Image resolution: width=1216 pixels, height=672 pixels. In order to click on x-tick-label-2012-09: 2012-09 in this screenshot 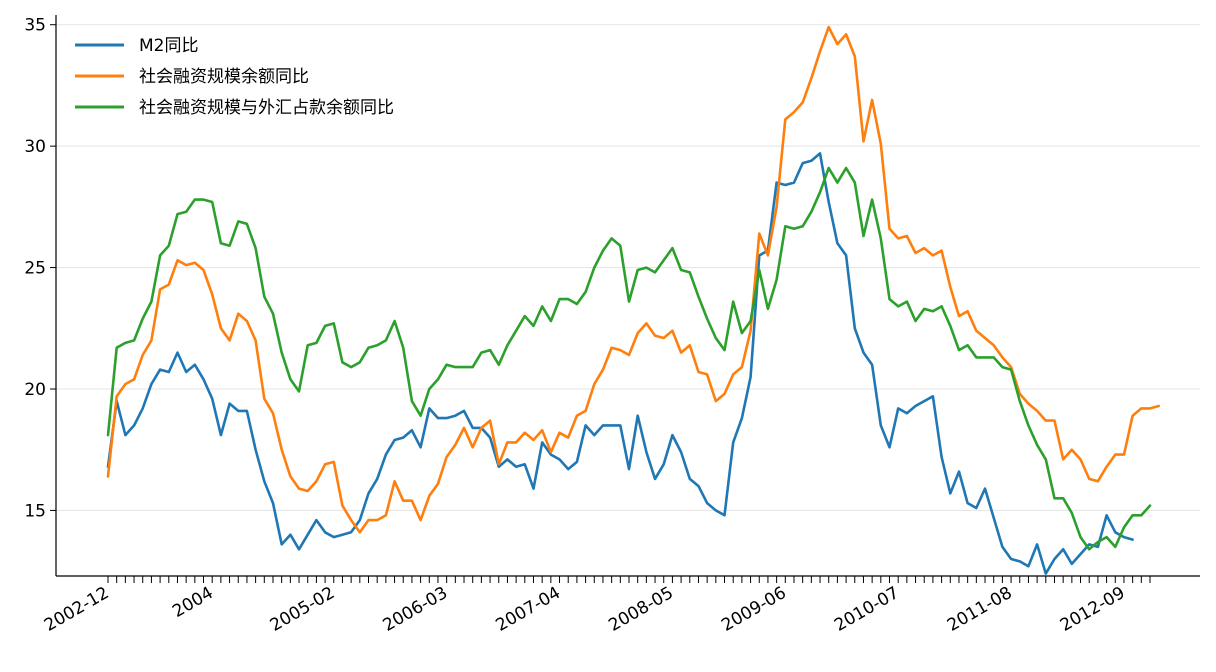, I will do `click(1093, 609)`.